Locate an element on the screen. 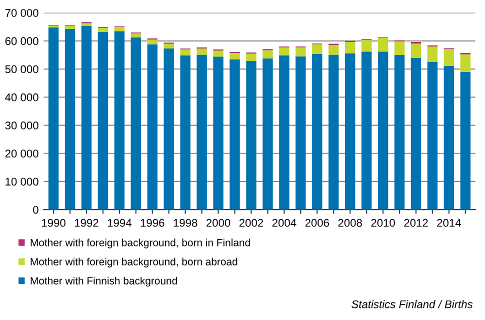  x-tick-label: 2014 is located at coordinates (449, 222).